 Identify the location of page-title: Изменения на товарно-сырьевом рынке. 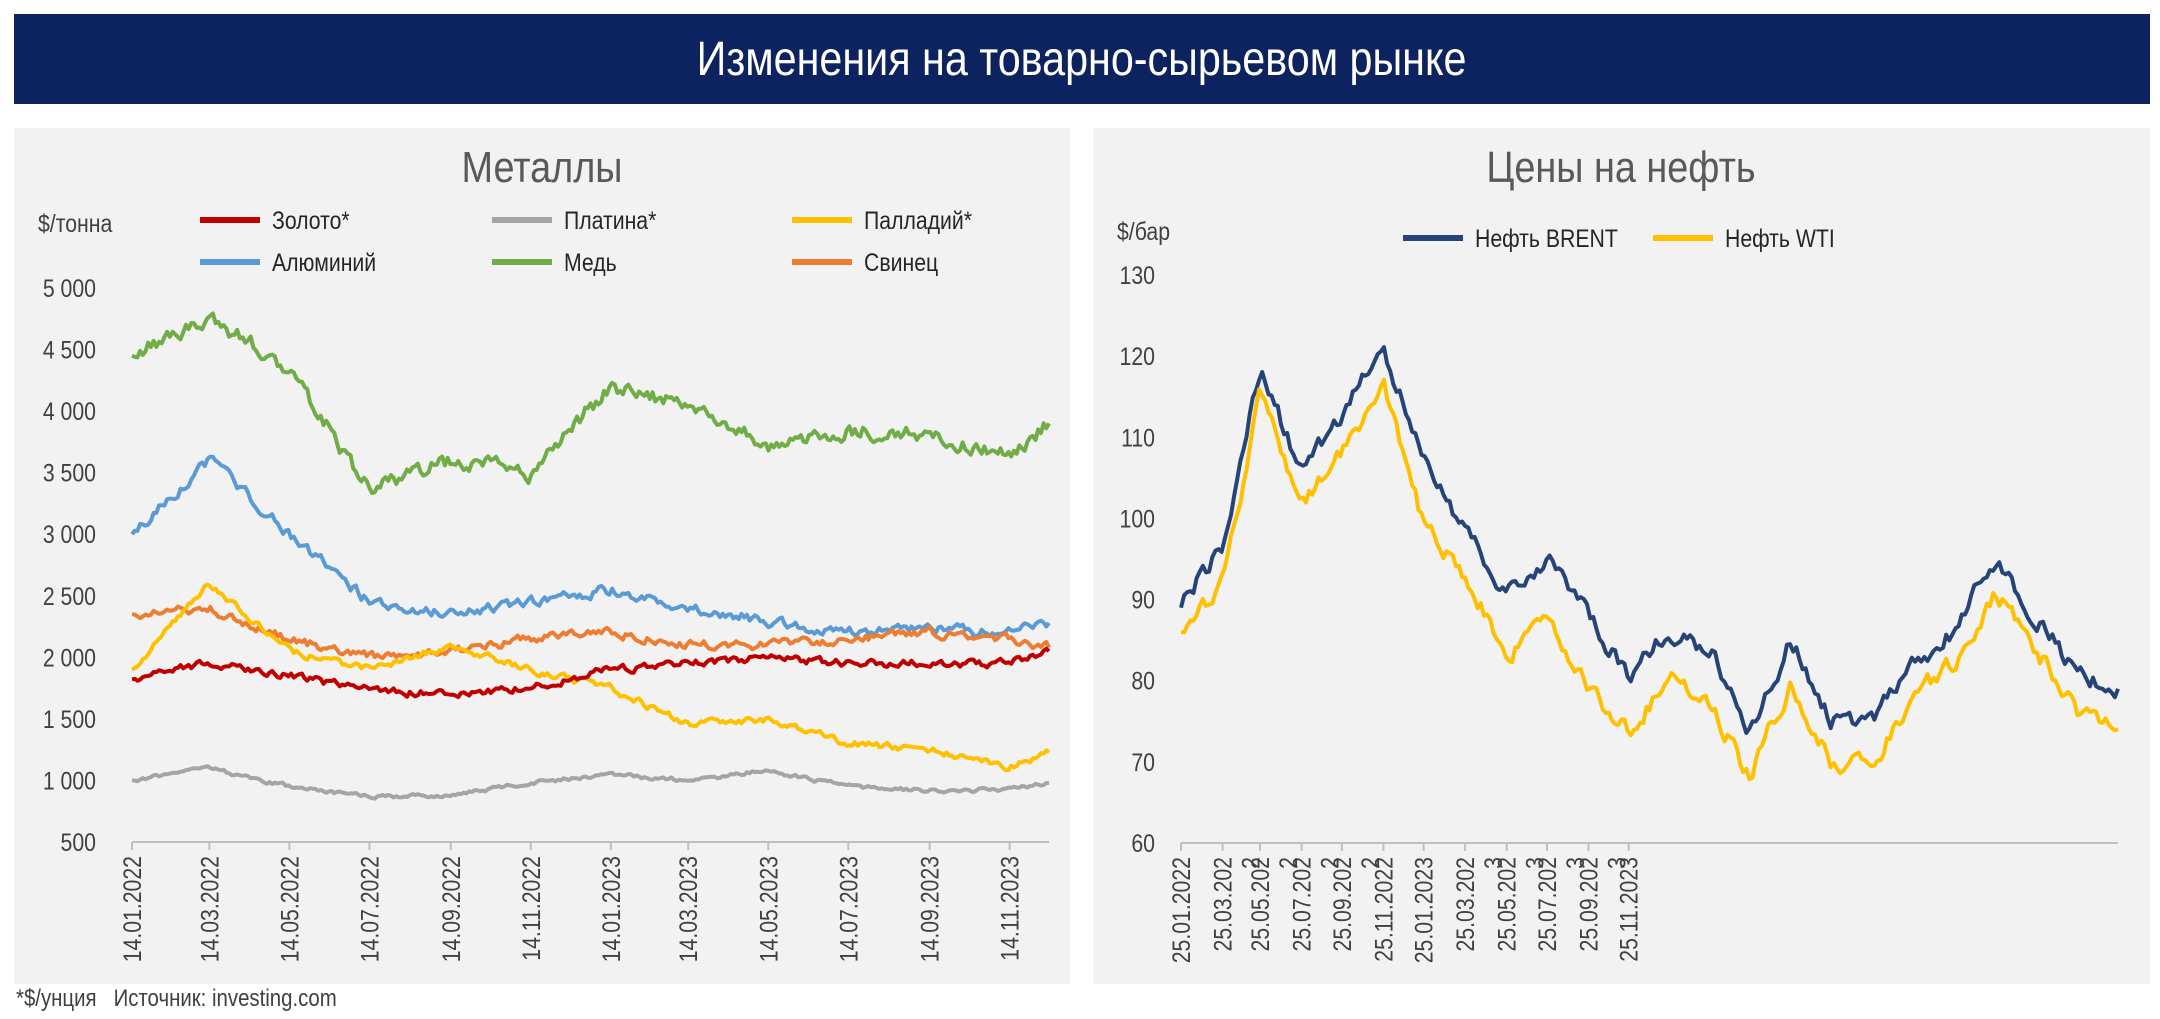
(1082, 59).